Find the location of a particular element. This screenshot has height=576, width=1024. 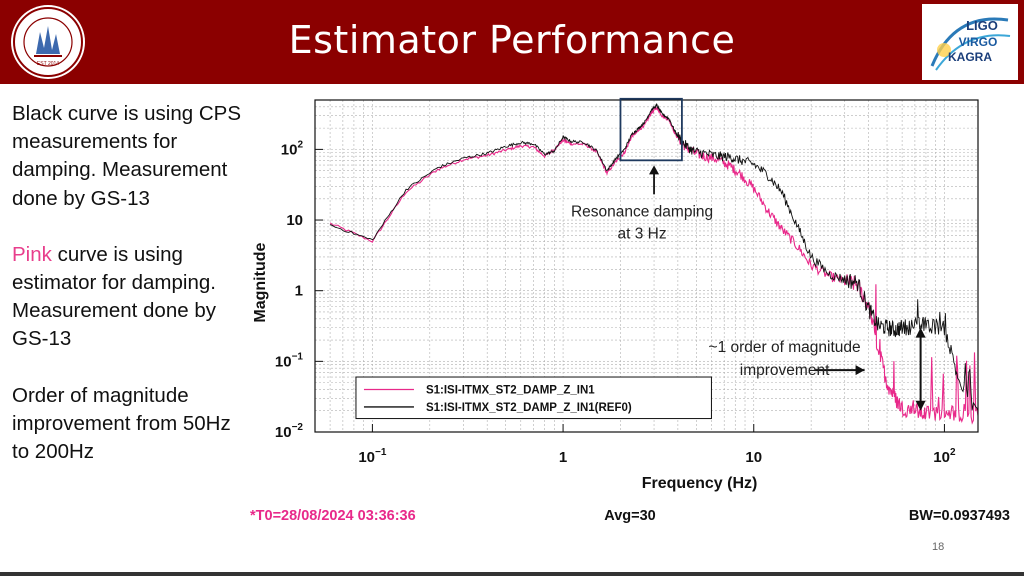

legend-label-1: S1:ISI-ITMX_ST2_DAMP_Z_IN1 is located at coordinates (510, 390).